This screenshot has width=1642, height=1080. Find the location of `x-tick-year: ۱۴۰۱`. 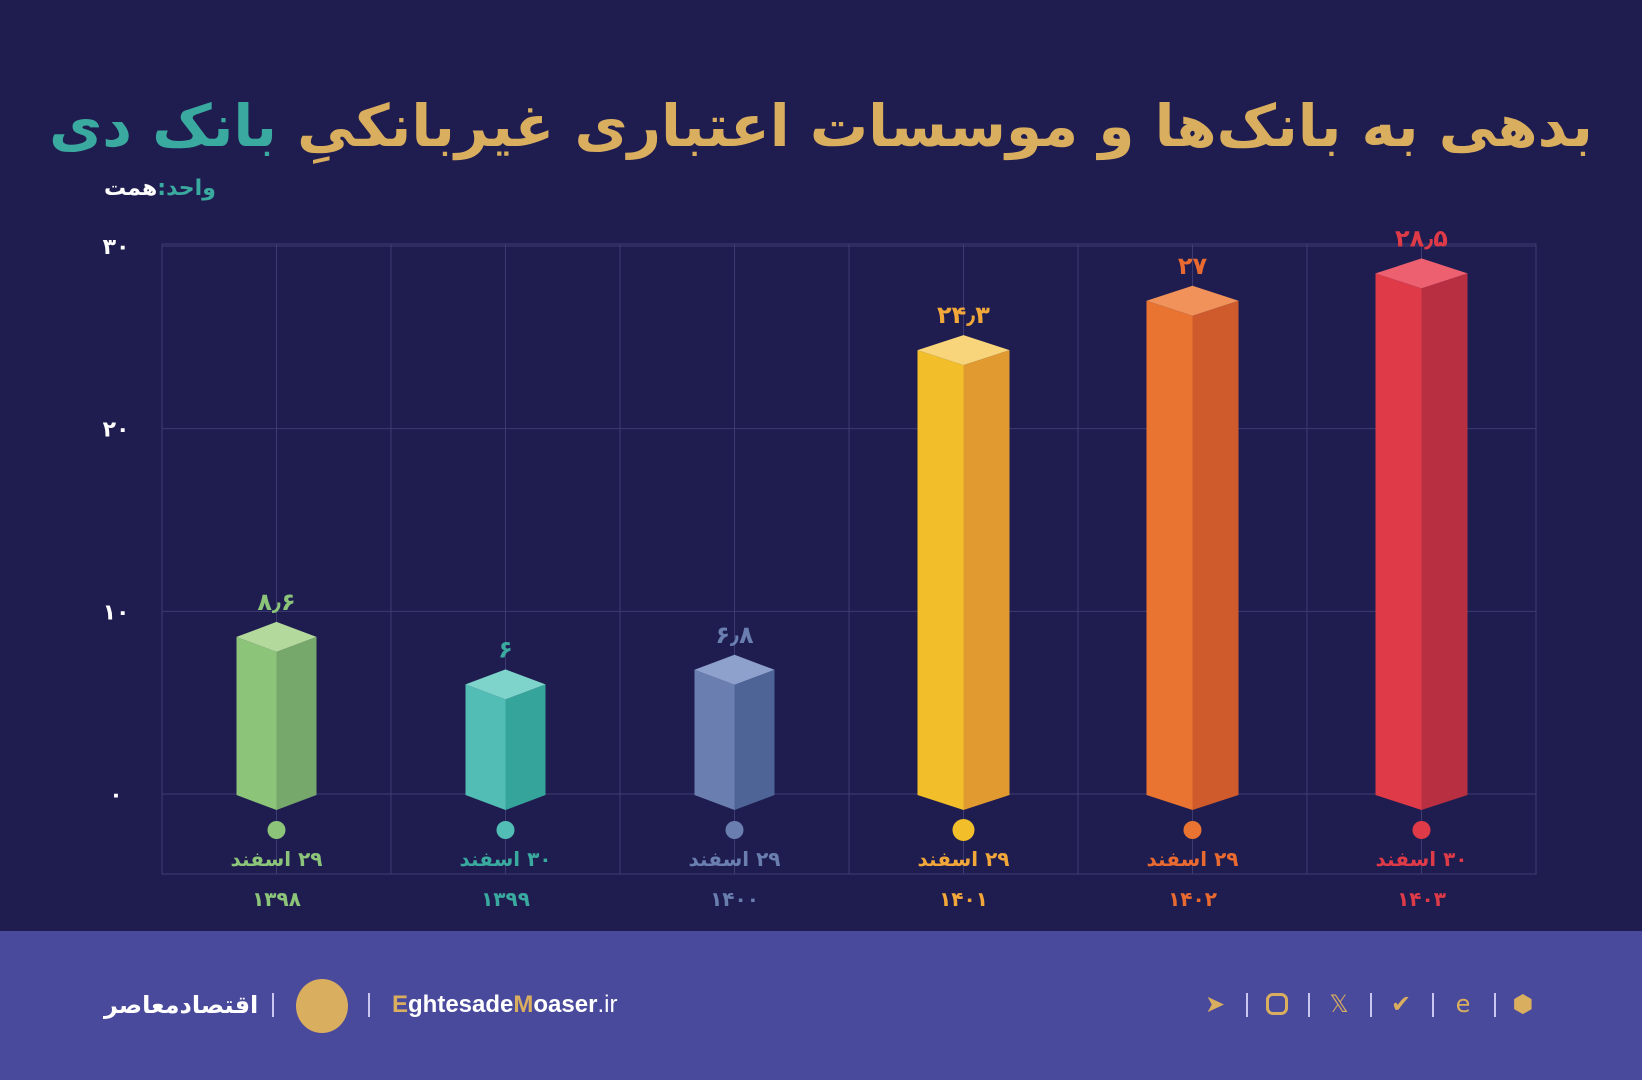

x-tick-year: ۱۴۰۱ is located at coordinates (963, 899).